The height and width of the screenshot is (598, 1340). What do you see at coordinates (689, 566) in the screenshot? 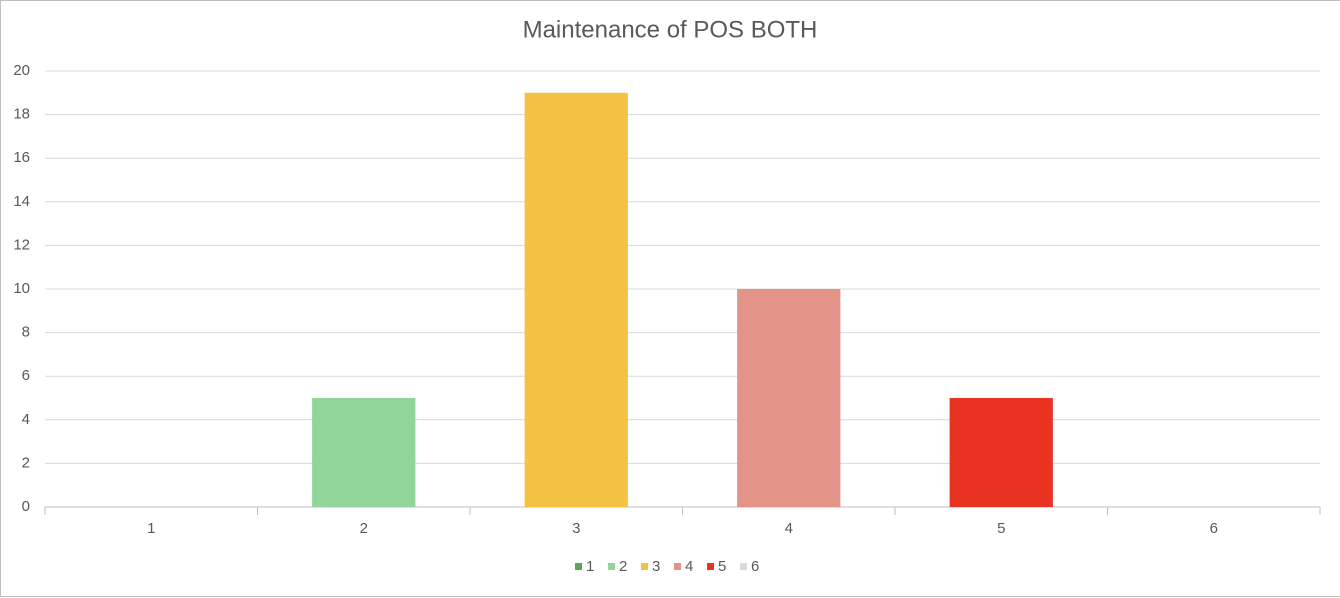
I see `legend-label: 4` at bounding box center [689, 566].